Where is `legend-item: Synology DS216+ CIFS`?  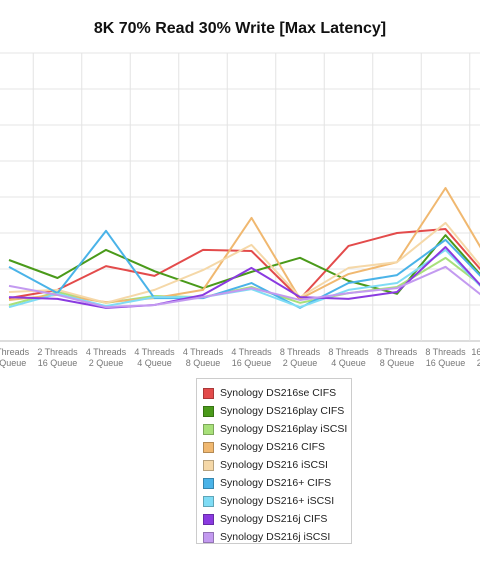 legend-item: Synology DS216+ CIFS is located at coordinates (277, 483).